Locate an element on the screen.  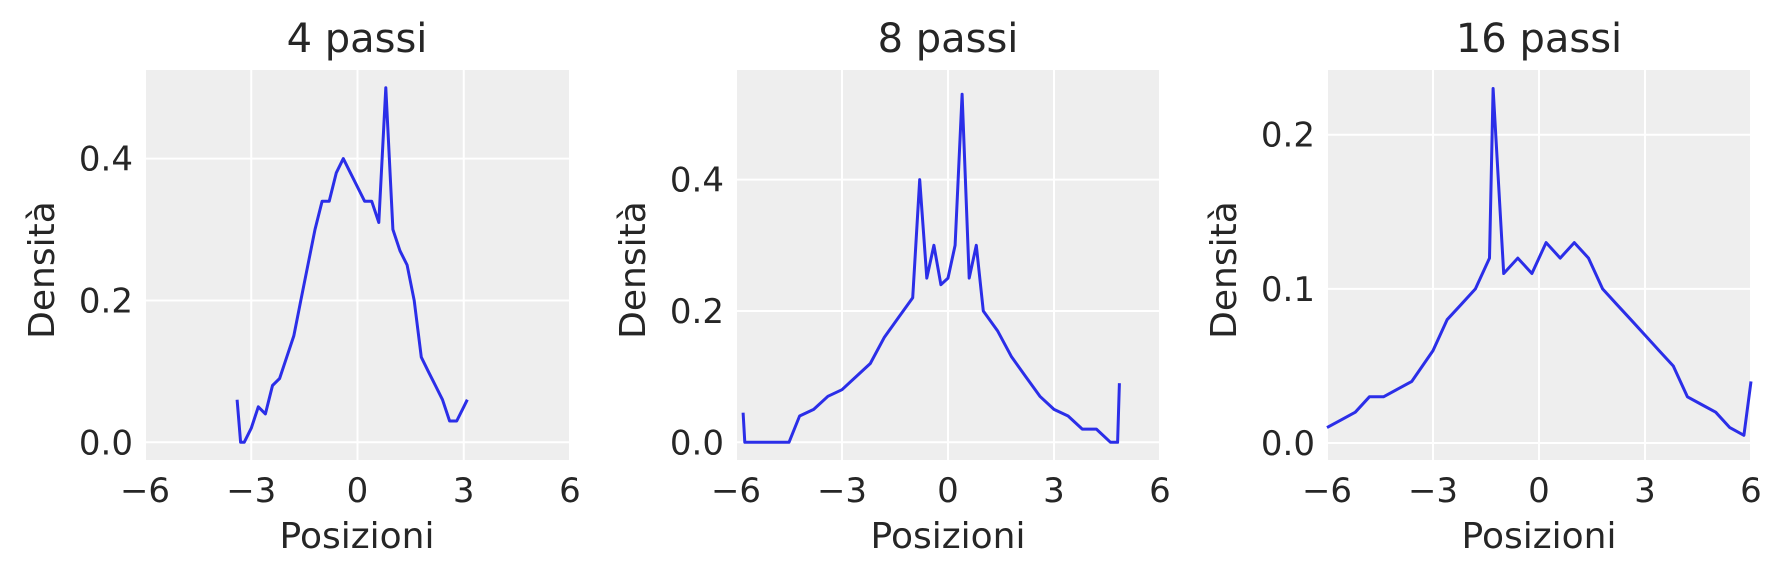
panel-title: 4 passi is located at coordinates (357, 39).